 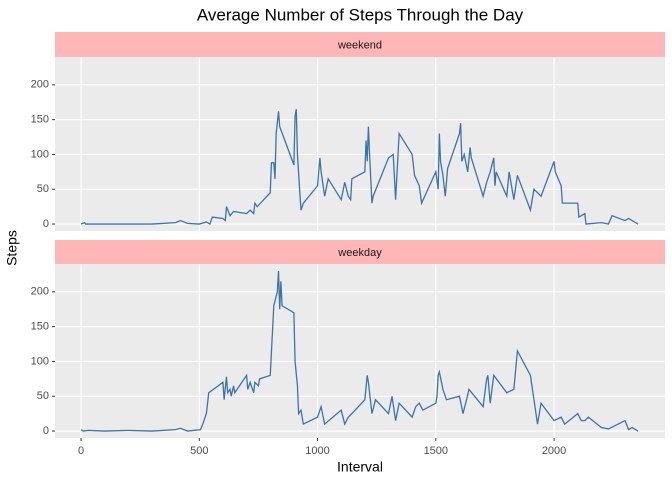 What do you see at coordinates (199, 451) in the screenshot?
I see `x-tick-label: 500` at bounding box center [199, 451].